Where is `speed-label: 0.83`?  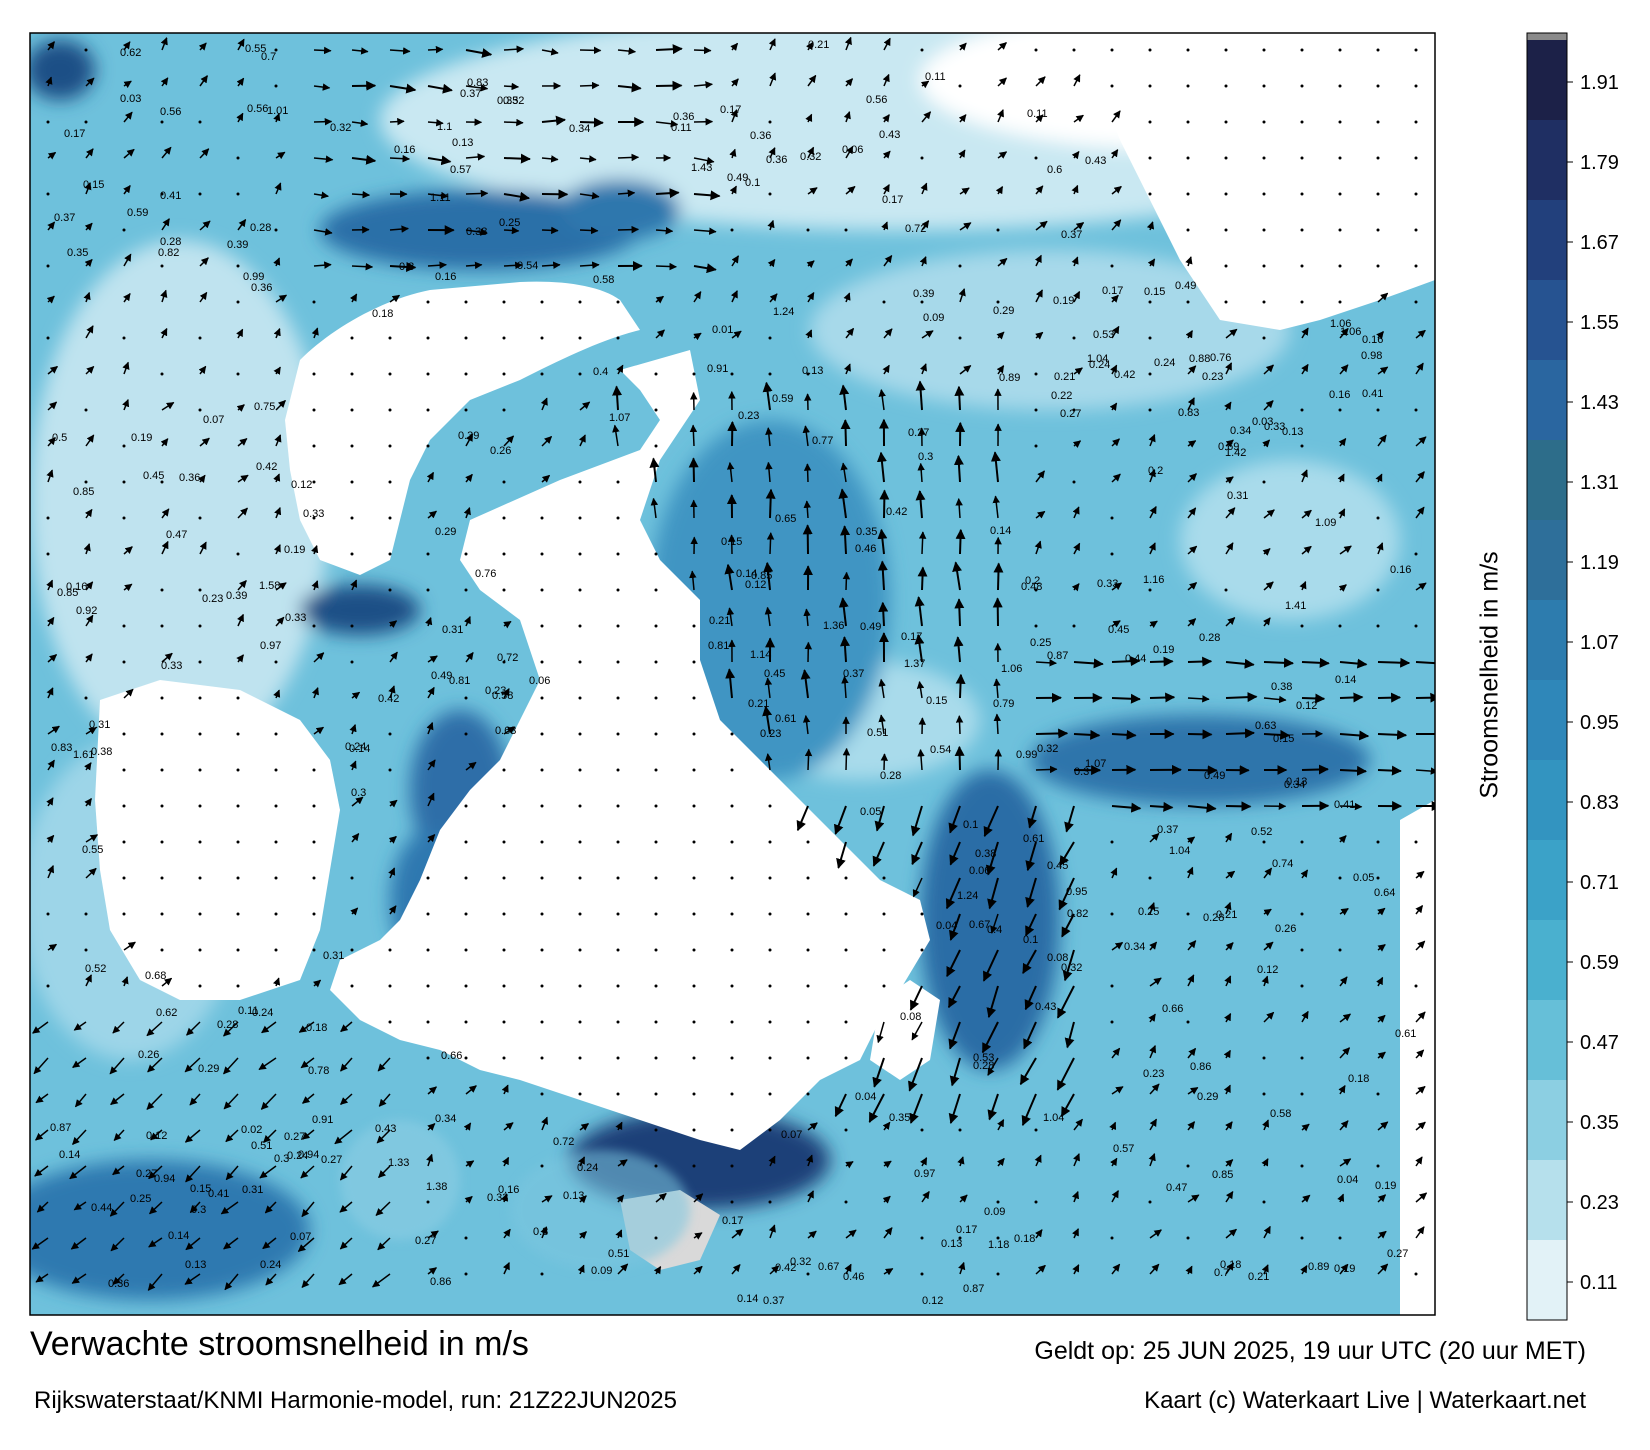
speed-label: 0.83 is located at coordinates (1188, 413).